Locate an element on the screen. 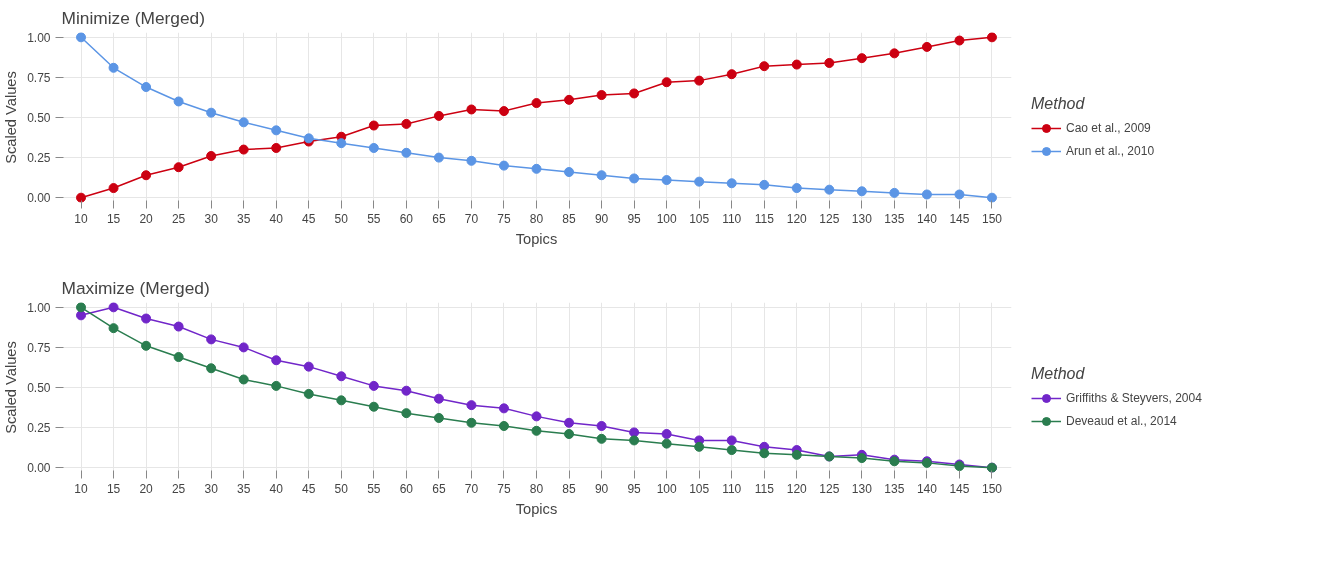 The image size is (1336, 567). legend-label: Deveaud et al., 2014 is located at coordinates (1121, 420).